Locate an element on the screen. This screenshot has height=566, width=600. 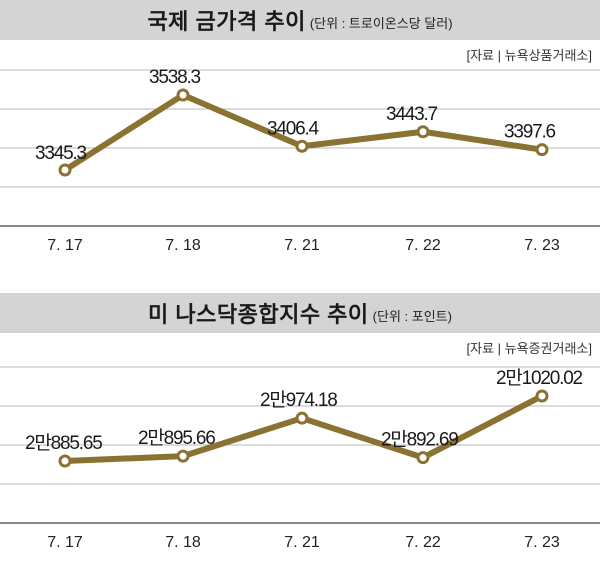
chart-source: [자료 | 뉴욕상품거래소] is located at coordinates (529, 55).